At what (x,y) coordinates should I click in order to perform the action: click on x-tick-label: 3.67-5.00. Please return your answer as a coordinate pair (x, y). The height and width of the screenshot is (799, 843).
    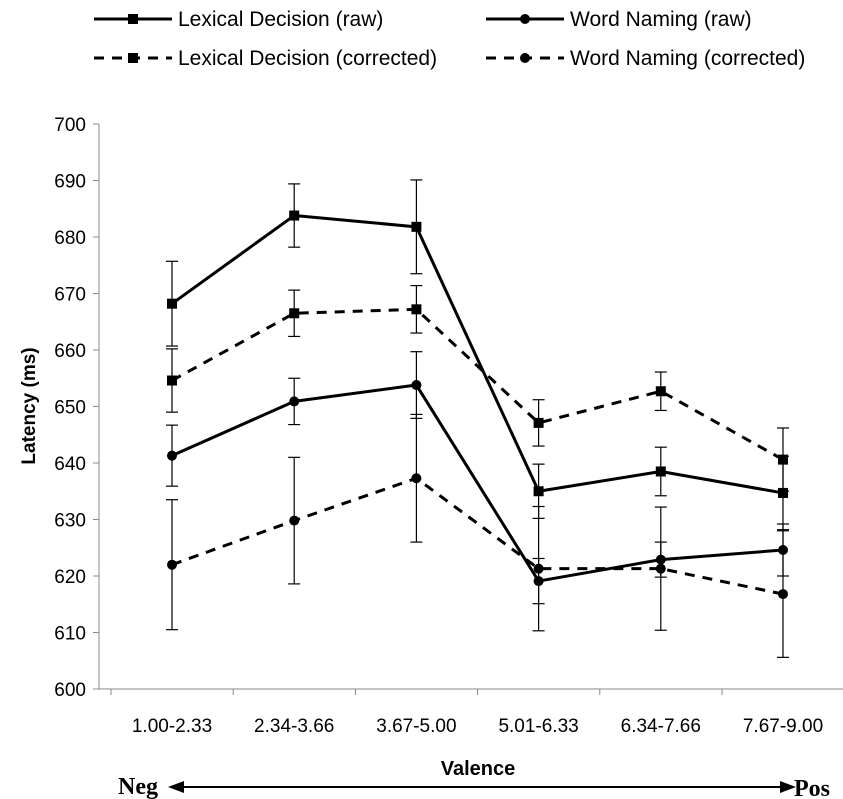
    Looking at the image, I should click on (416, 726).